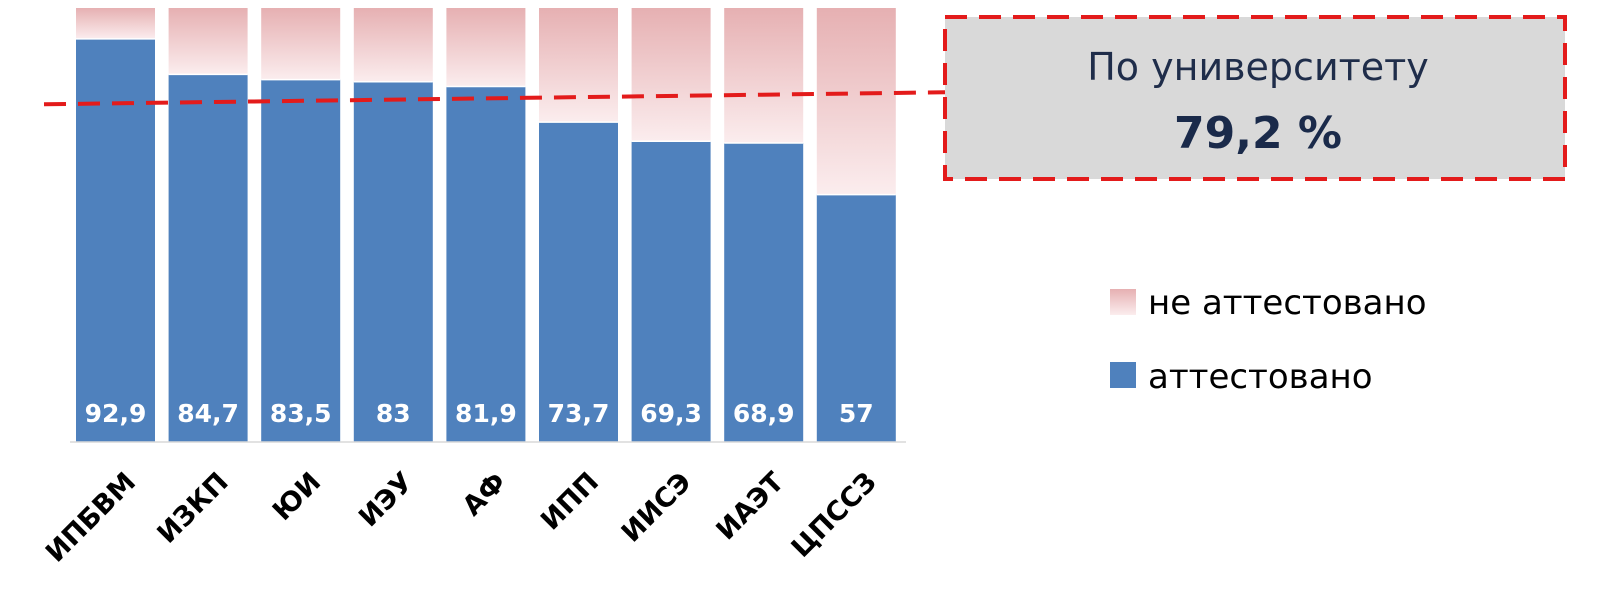 Image resolution: width=1612 pixels, height=613 pixels. What do you see at coordinates (671, 413) in the screenshot?
I see `data-label: 69,3` at bounding box center [671, 413].